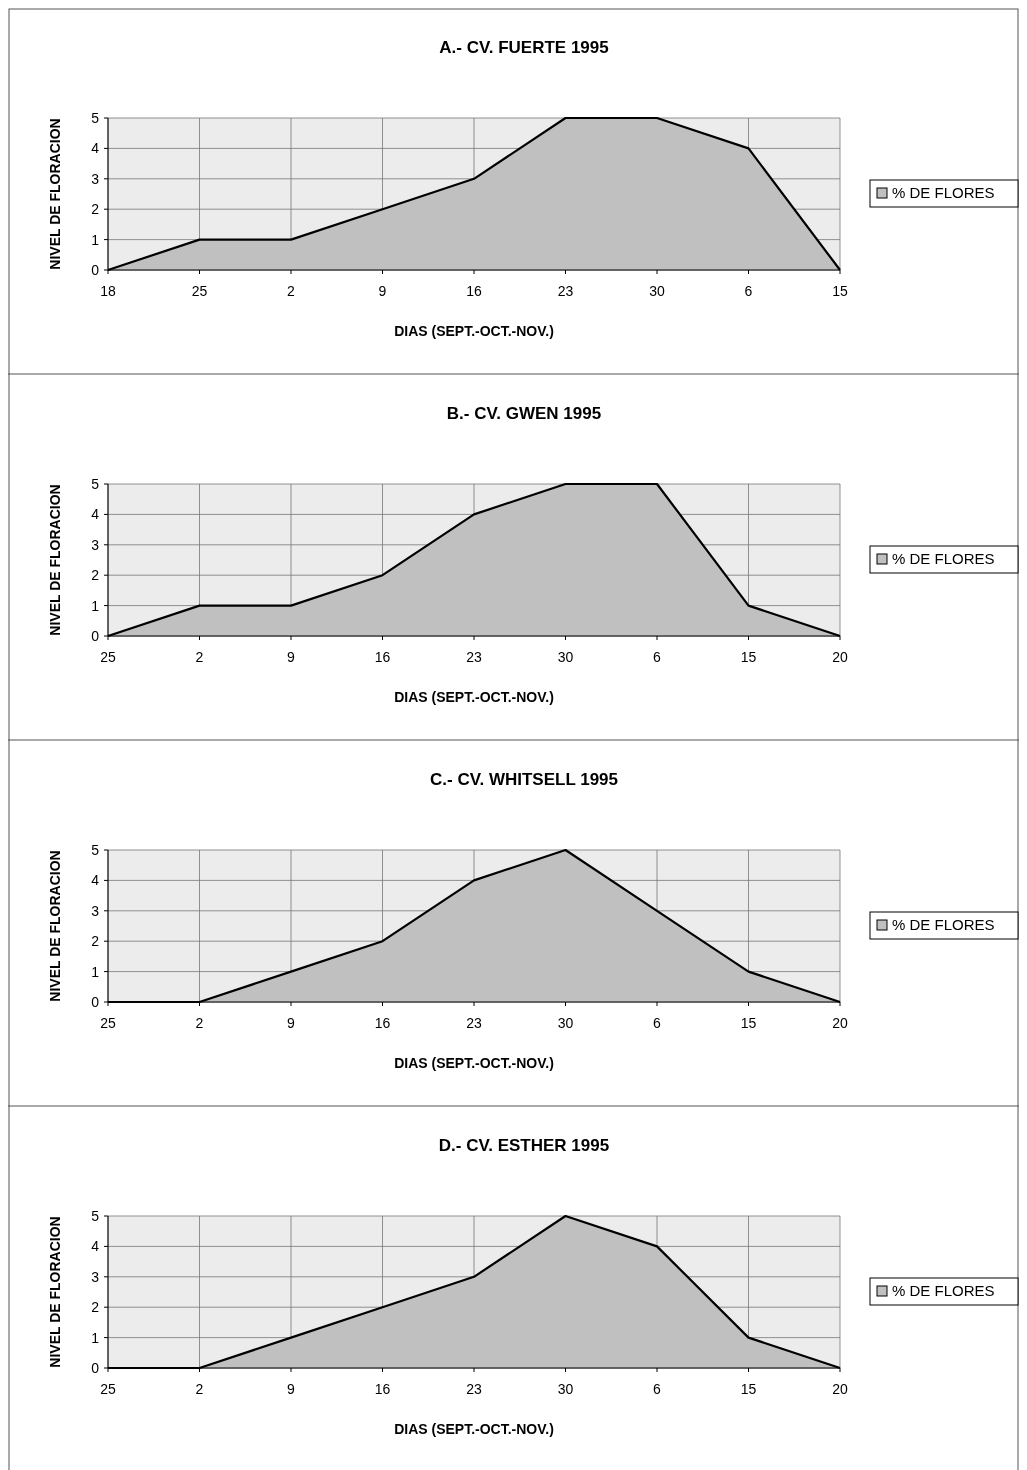 This screenshot has height=1470, width=1027. I want to click on chart-title: D.- CV. ESTHER 1995, so click(524, 1145).